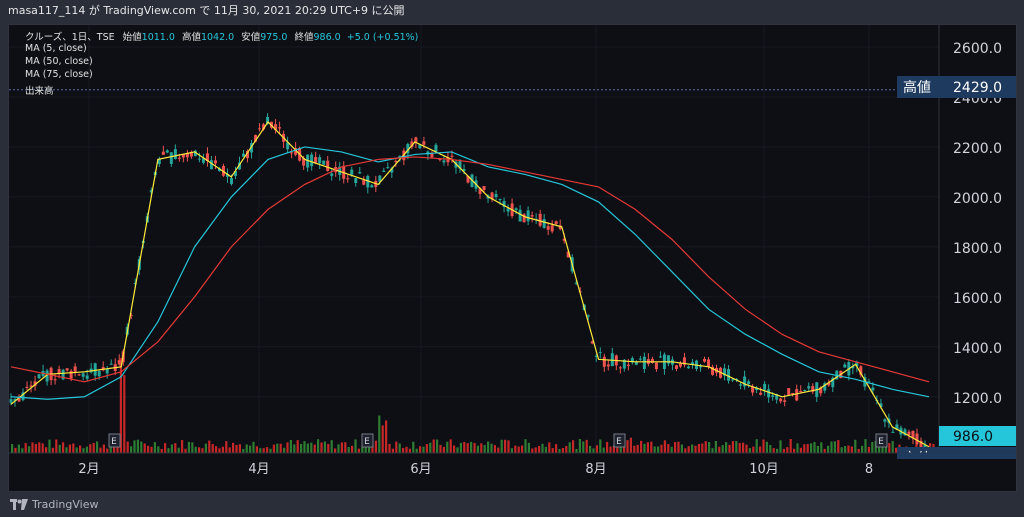 The height and width of the screenshot is (517, 1024). Describe the element at coordinates (132, 37) in the screenshot. I see `legend-open-label: 始値` at that location.